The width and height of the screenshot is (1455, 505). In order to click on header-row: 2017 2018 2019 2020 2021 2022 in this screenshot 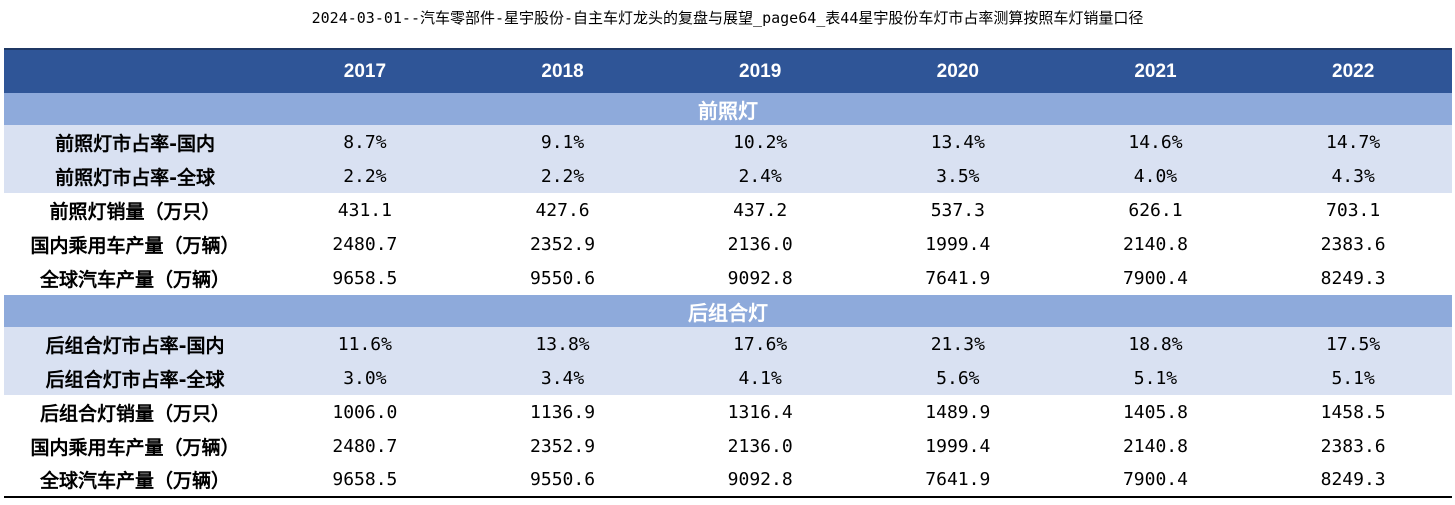, I will do `click(728, 70)`.